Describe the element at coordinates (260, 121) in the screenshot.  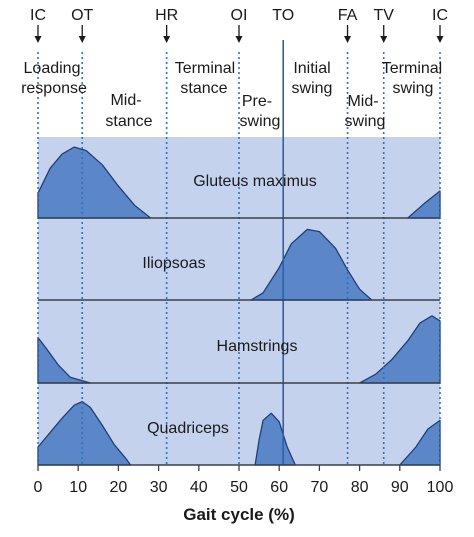
I see `phase-preswing-line2: swing` at that location.